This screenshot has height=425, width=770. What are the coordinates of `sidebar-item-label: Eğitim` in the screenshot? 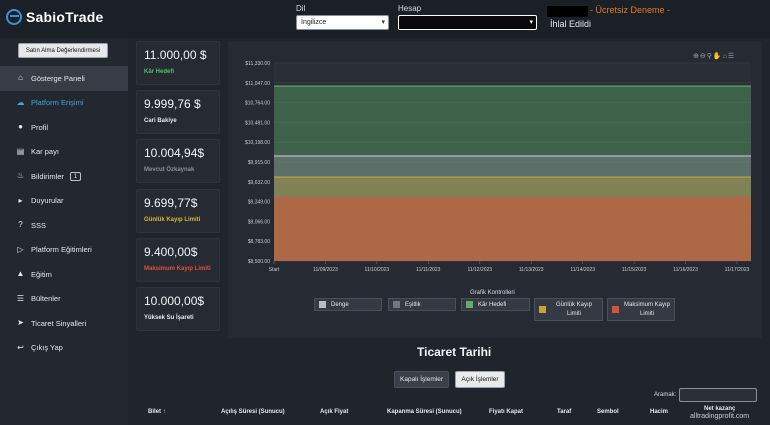 It's located at (41, 274).